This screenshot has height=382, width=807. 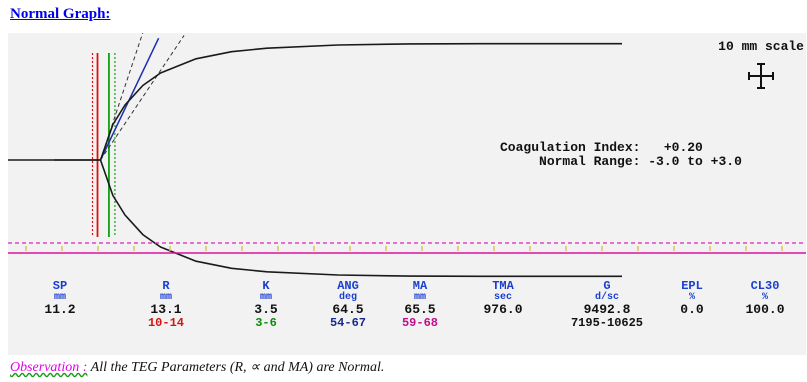 What do you see at coordinates (765, 286) in the screenshot?
I see `param-name: CL30` at bounding box center [765, 286].